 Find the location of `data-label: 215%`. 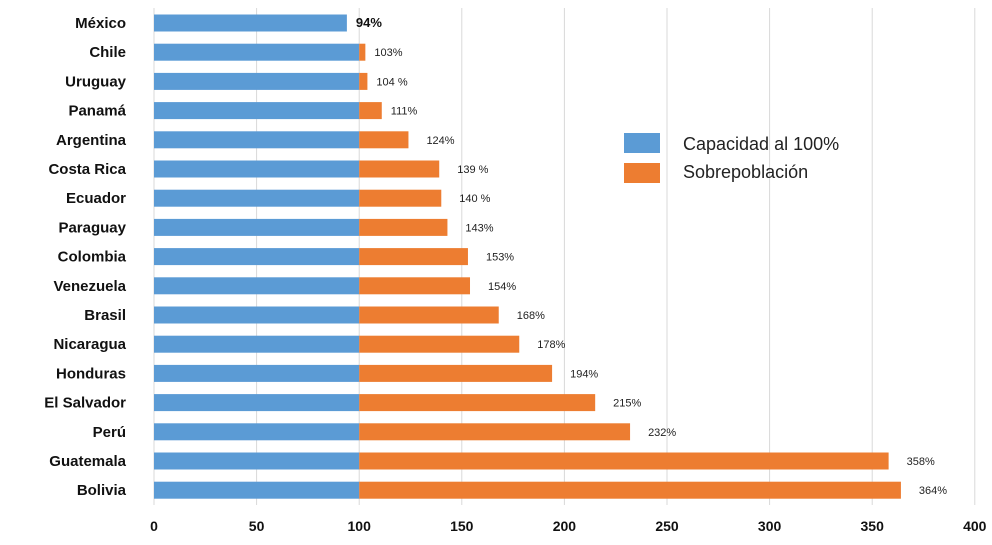

data-label: 215% is located at coordinates (627, 404).